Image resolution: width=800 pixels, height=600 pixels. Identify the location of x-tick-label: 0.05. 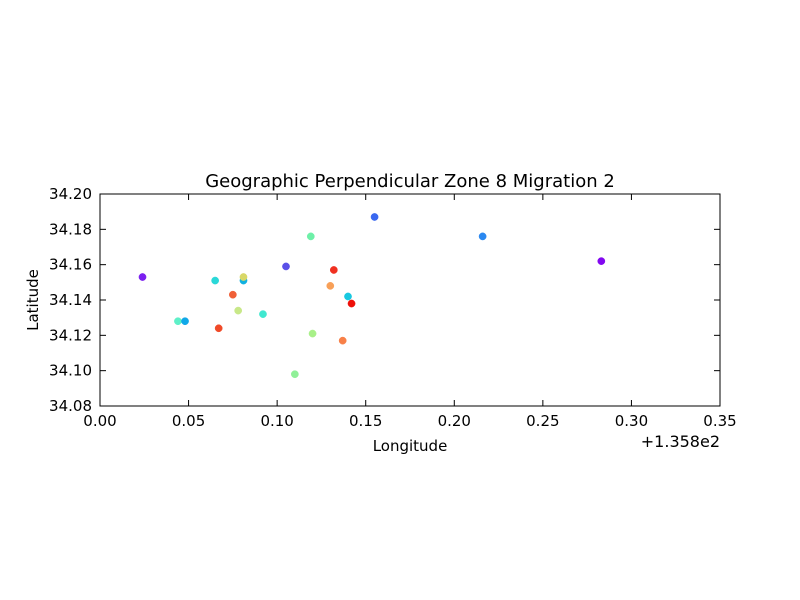
(188, 421).